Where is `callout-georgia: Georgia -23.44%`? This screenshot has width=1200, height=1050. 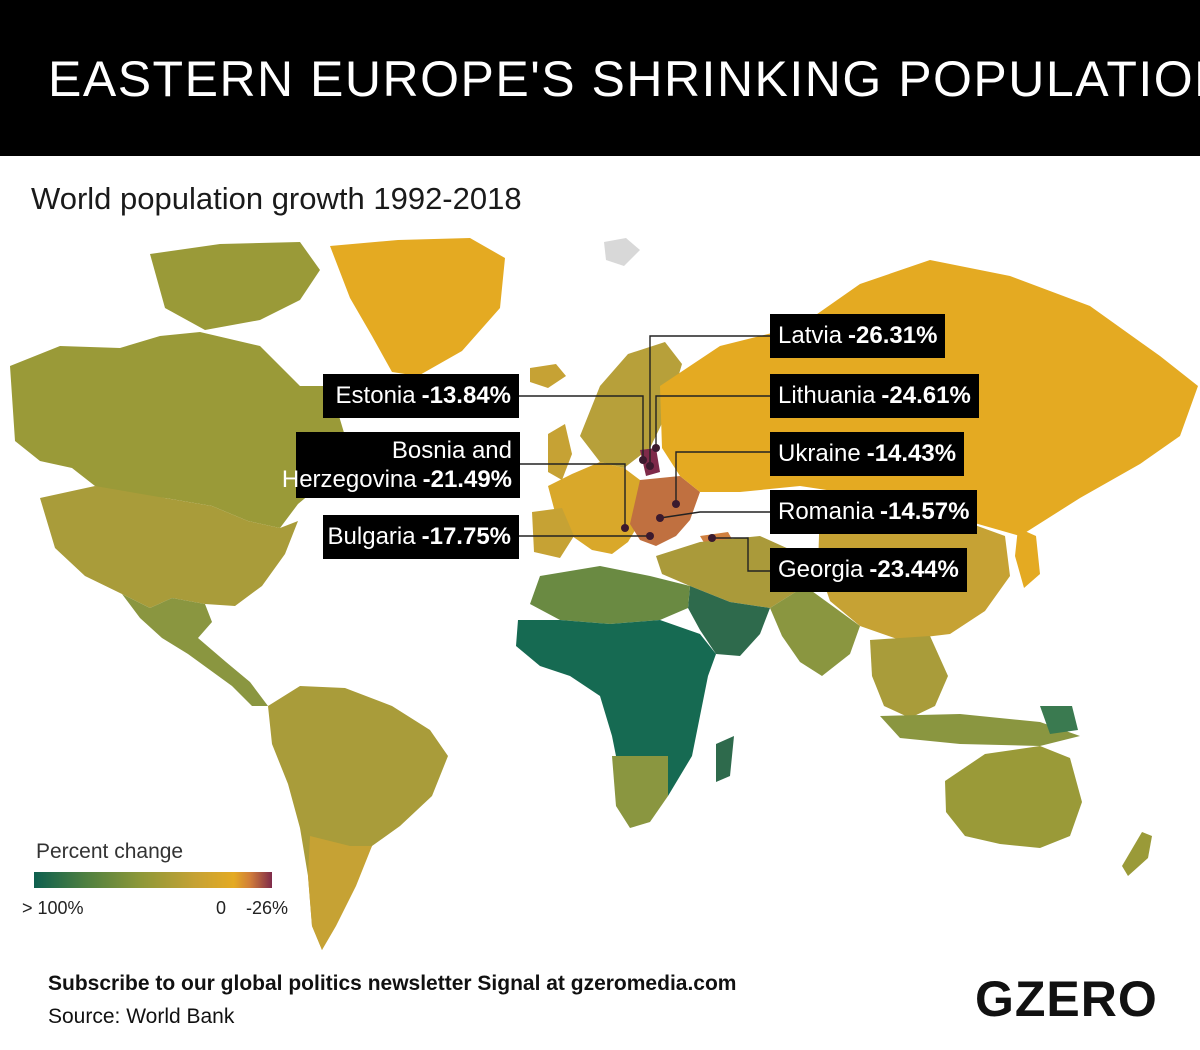
callout-georgia: Georgia -23.44% is located at coordinates (868, 570).